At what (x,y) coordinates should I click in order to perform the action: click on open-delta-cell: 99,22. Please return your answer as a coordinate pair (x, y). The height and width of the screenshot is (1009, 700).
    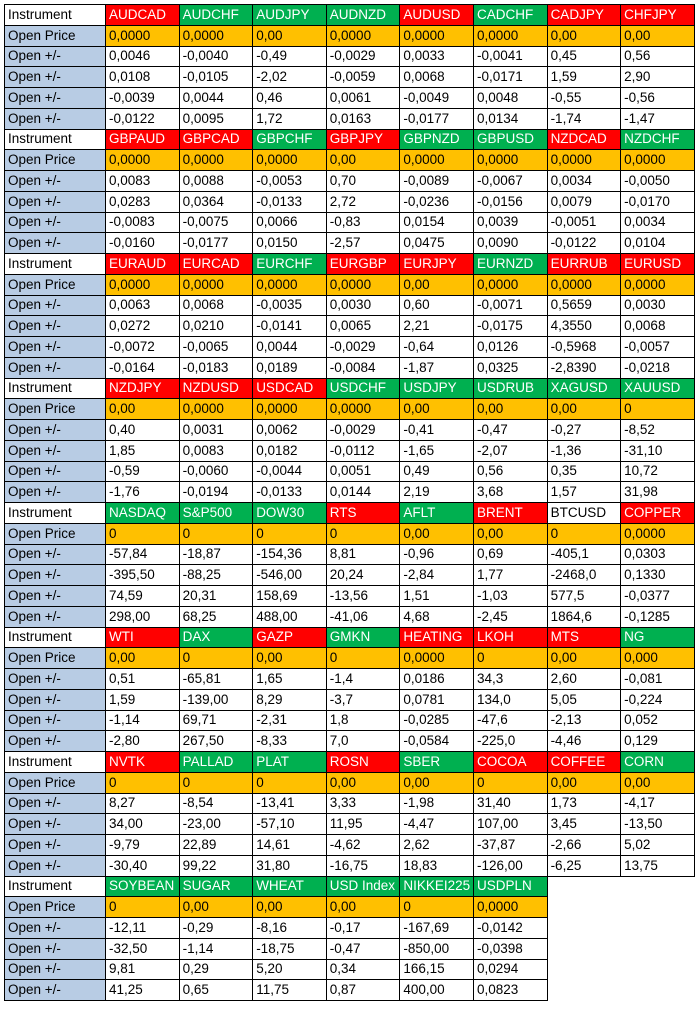
    Looking at the image, I should click on (216, 865).